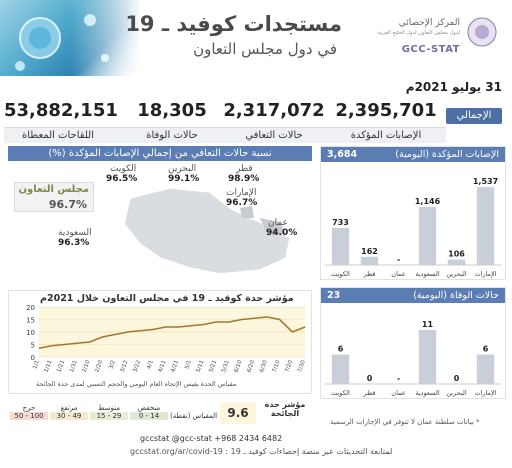  What do you see at coordinates (30, 321) in the screenshot?
I see `trend-y-tick: 15` at bounding box center [30, 321].